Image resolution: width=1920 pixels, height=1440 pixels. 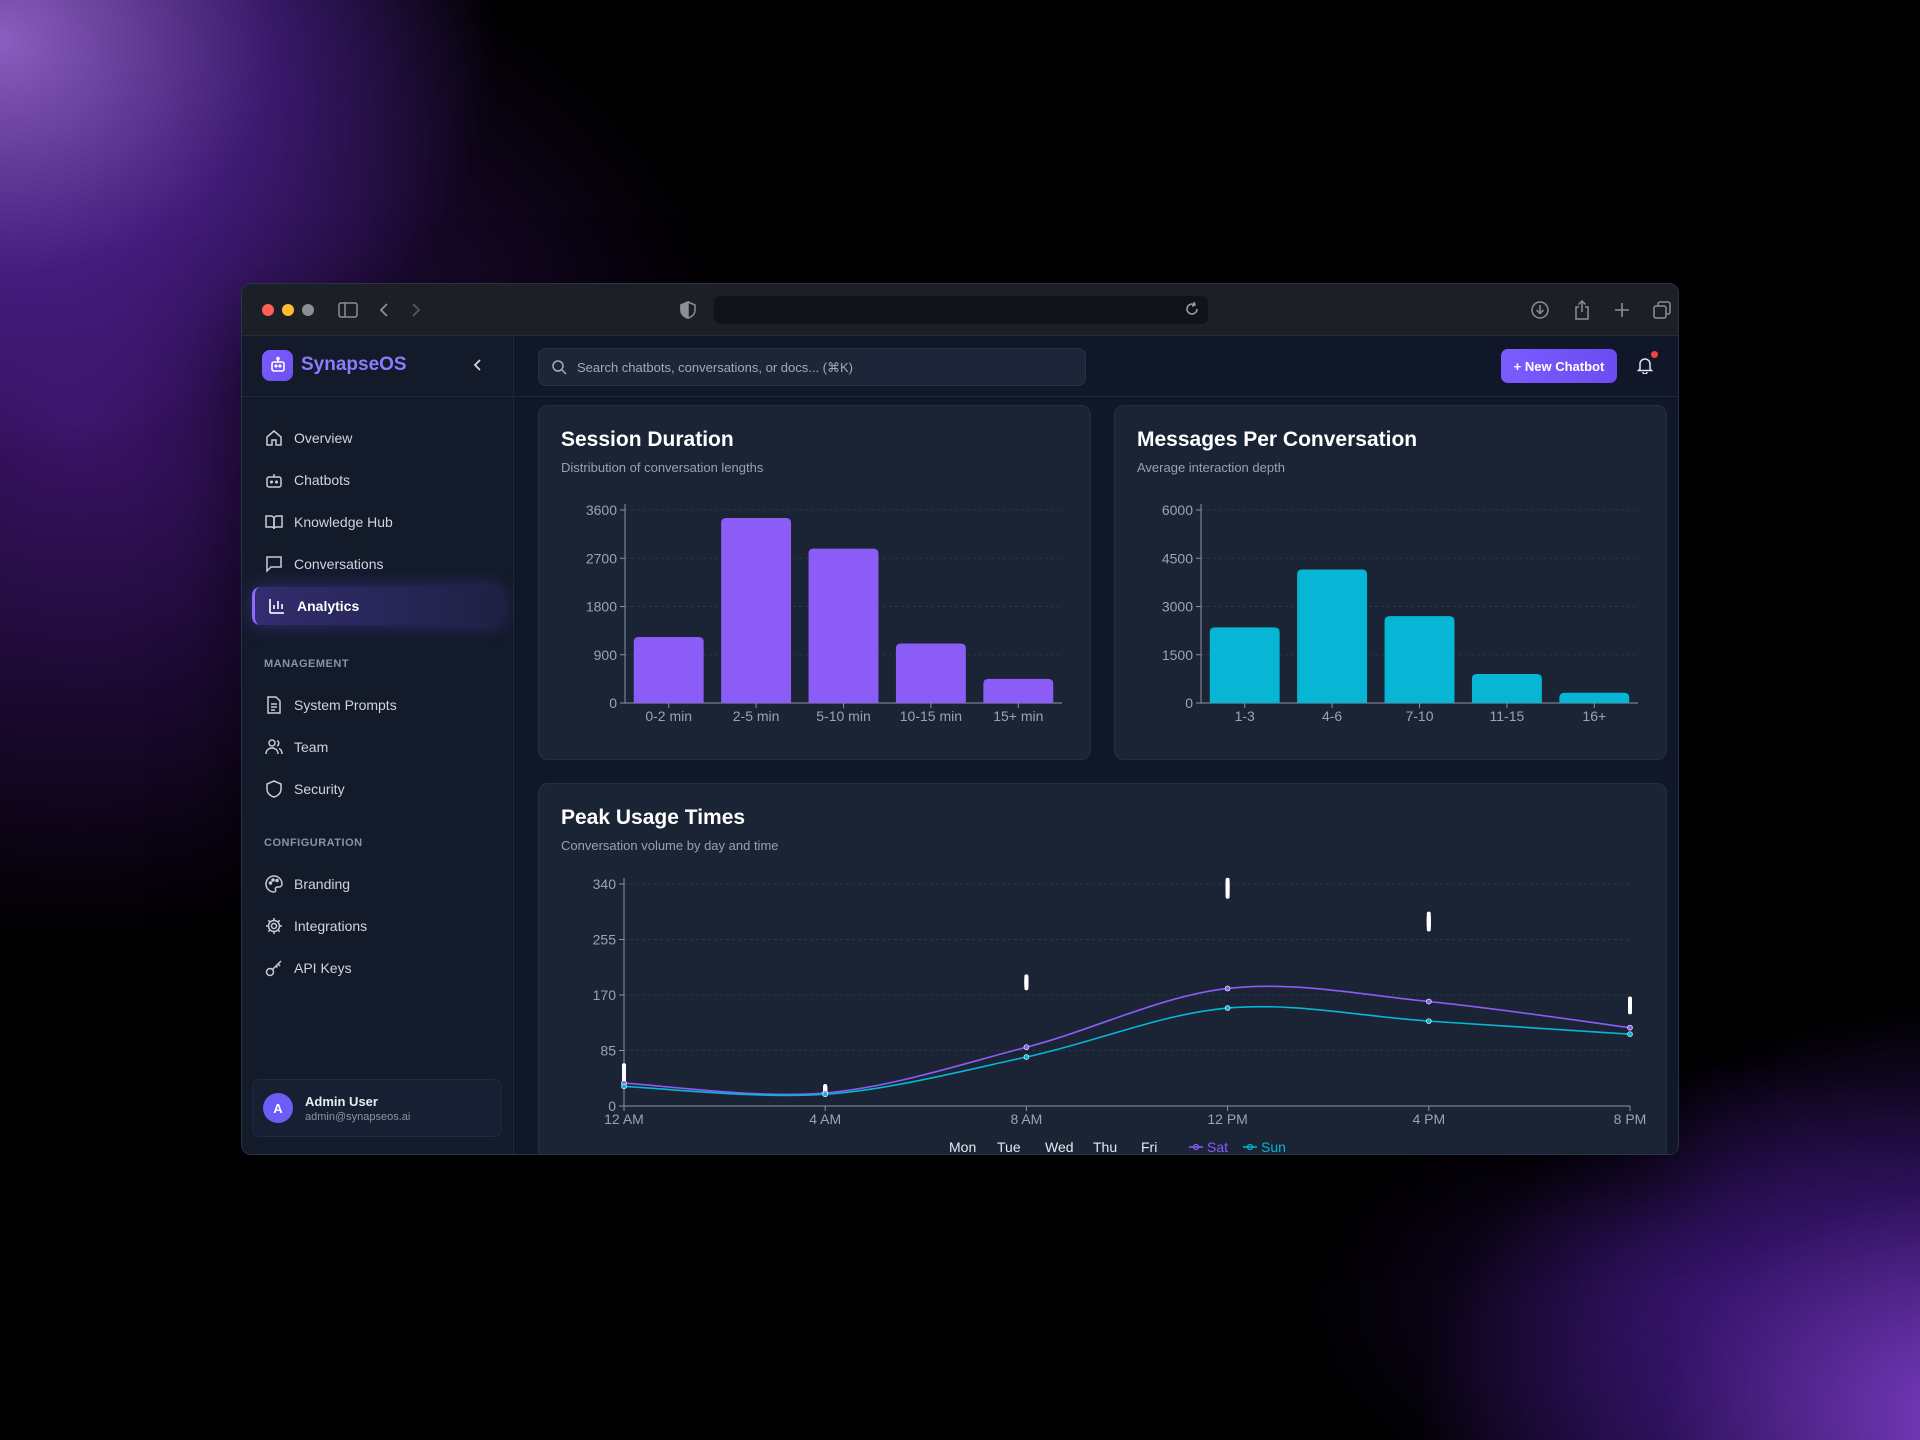 I want to click on x-tick-label: 7-10, so click(x=1419, y=716).